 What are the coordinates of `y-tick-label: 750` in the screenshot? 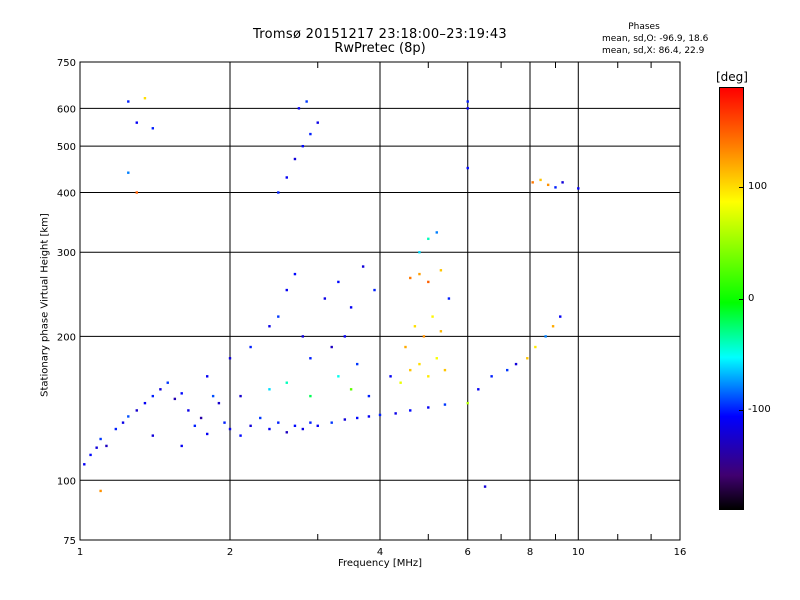 It's located at (66, 63).